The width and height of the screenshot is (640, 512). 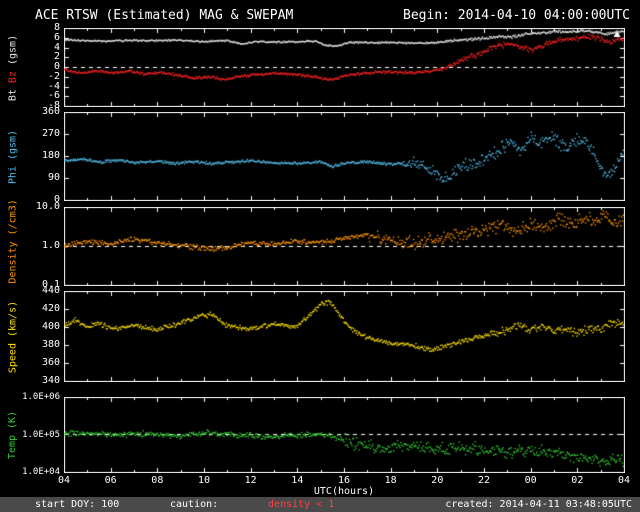 I want to click on y-tick-label: -8, so click(x=53, y=105).